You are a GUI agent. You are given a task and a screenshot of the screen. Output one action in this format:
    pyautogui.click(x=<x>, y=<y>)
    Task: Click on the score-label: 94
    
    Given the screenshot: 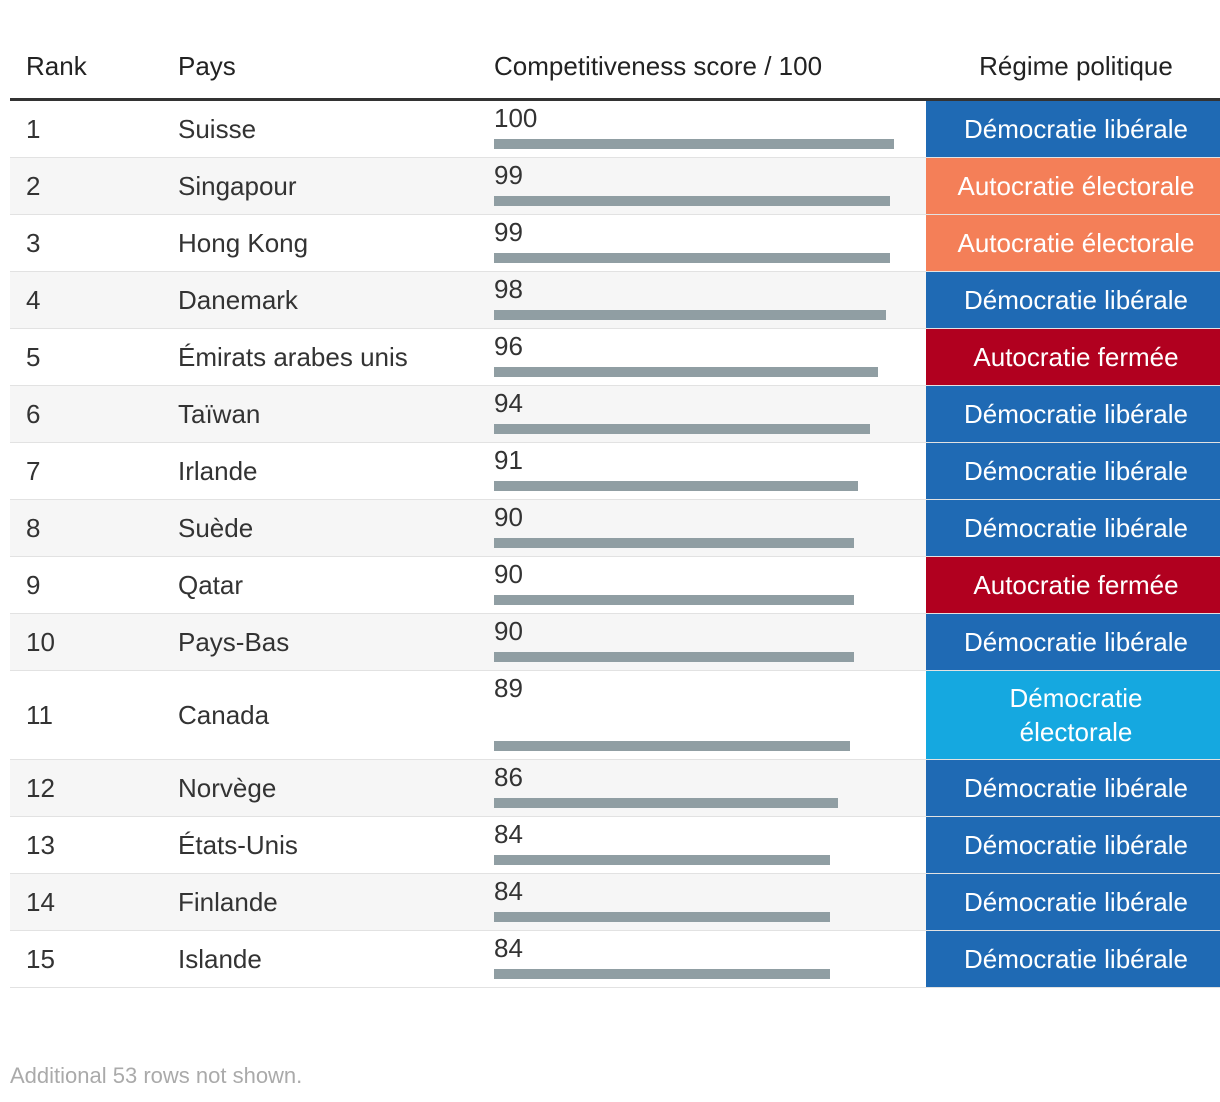 What is the action you would take?
    pyautogui.click(x=508, y=403)
    